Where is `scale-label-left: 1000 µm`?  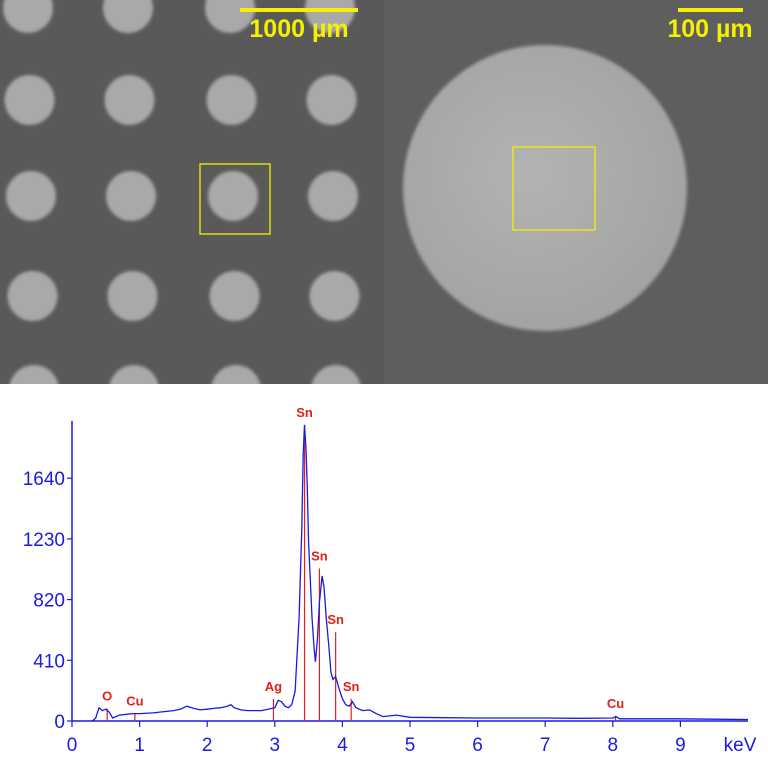
scale-label-left: 1000 µm is located at coordinates (298, 29).